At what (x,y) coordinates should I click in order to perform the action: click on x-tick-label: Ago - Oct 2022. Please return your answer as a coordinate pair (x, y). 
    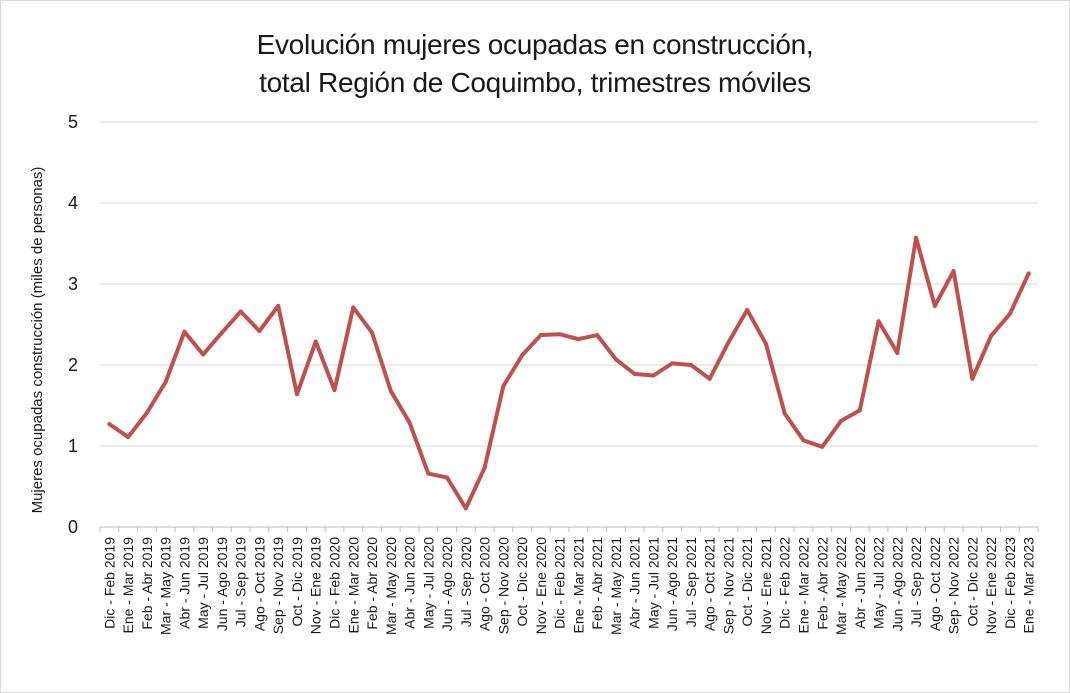
    Looking at the image, I should click on (935, 584).